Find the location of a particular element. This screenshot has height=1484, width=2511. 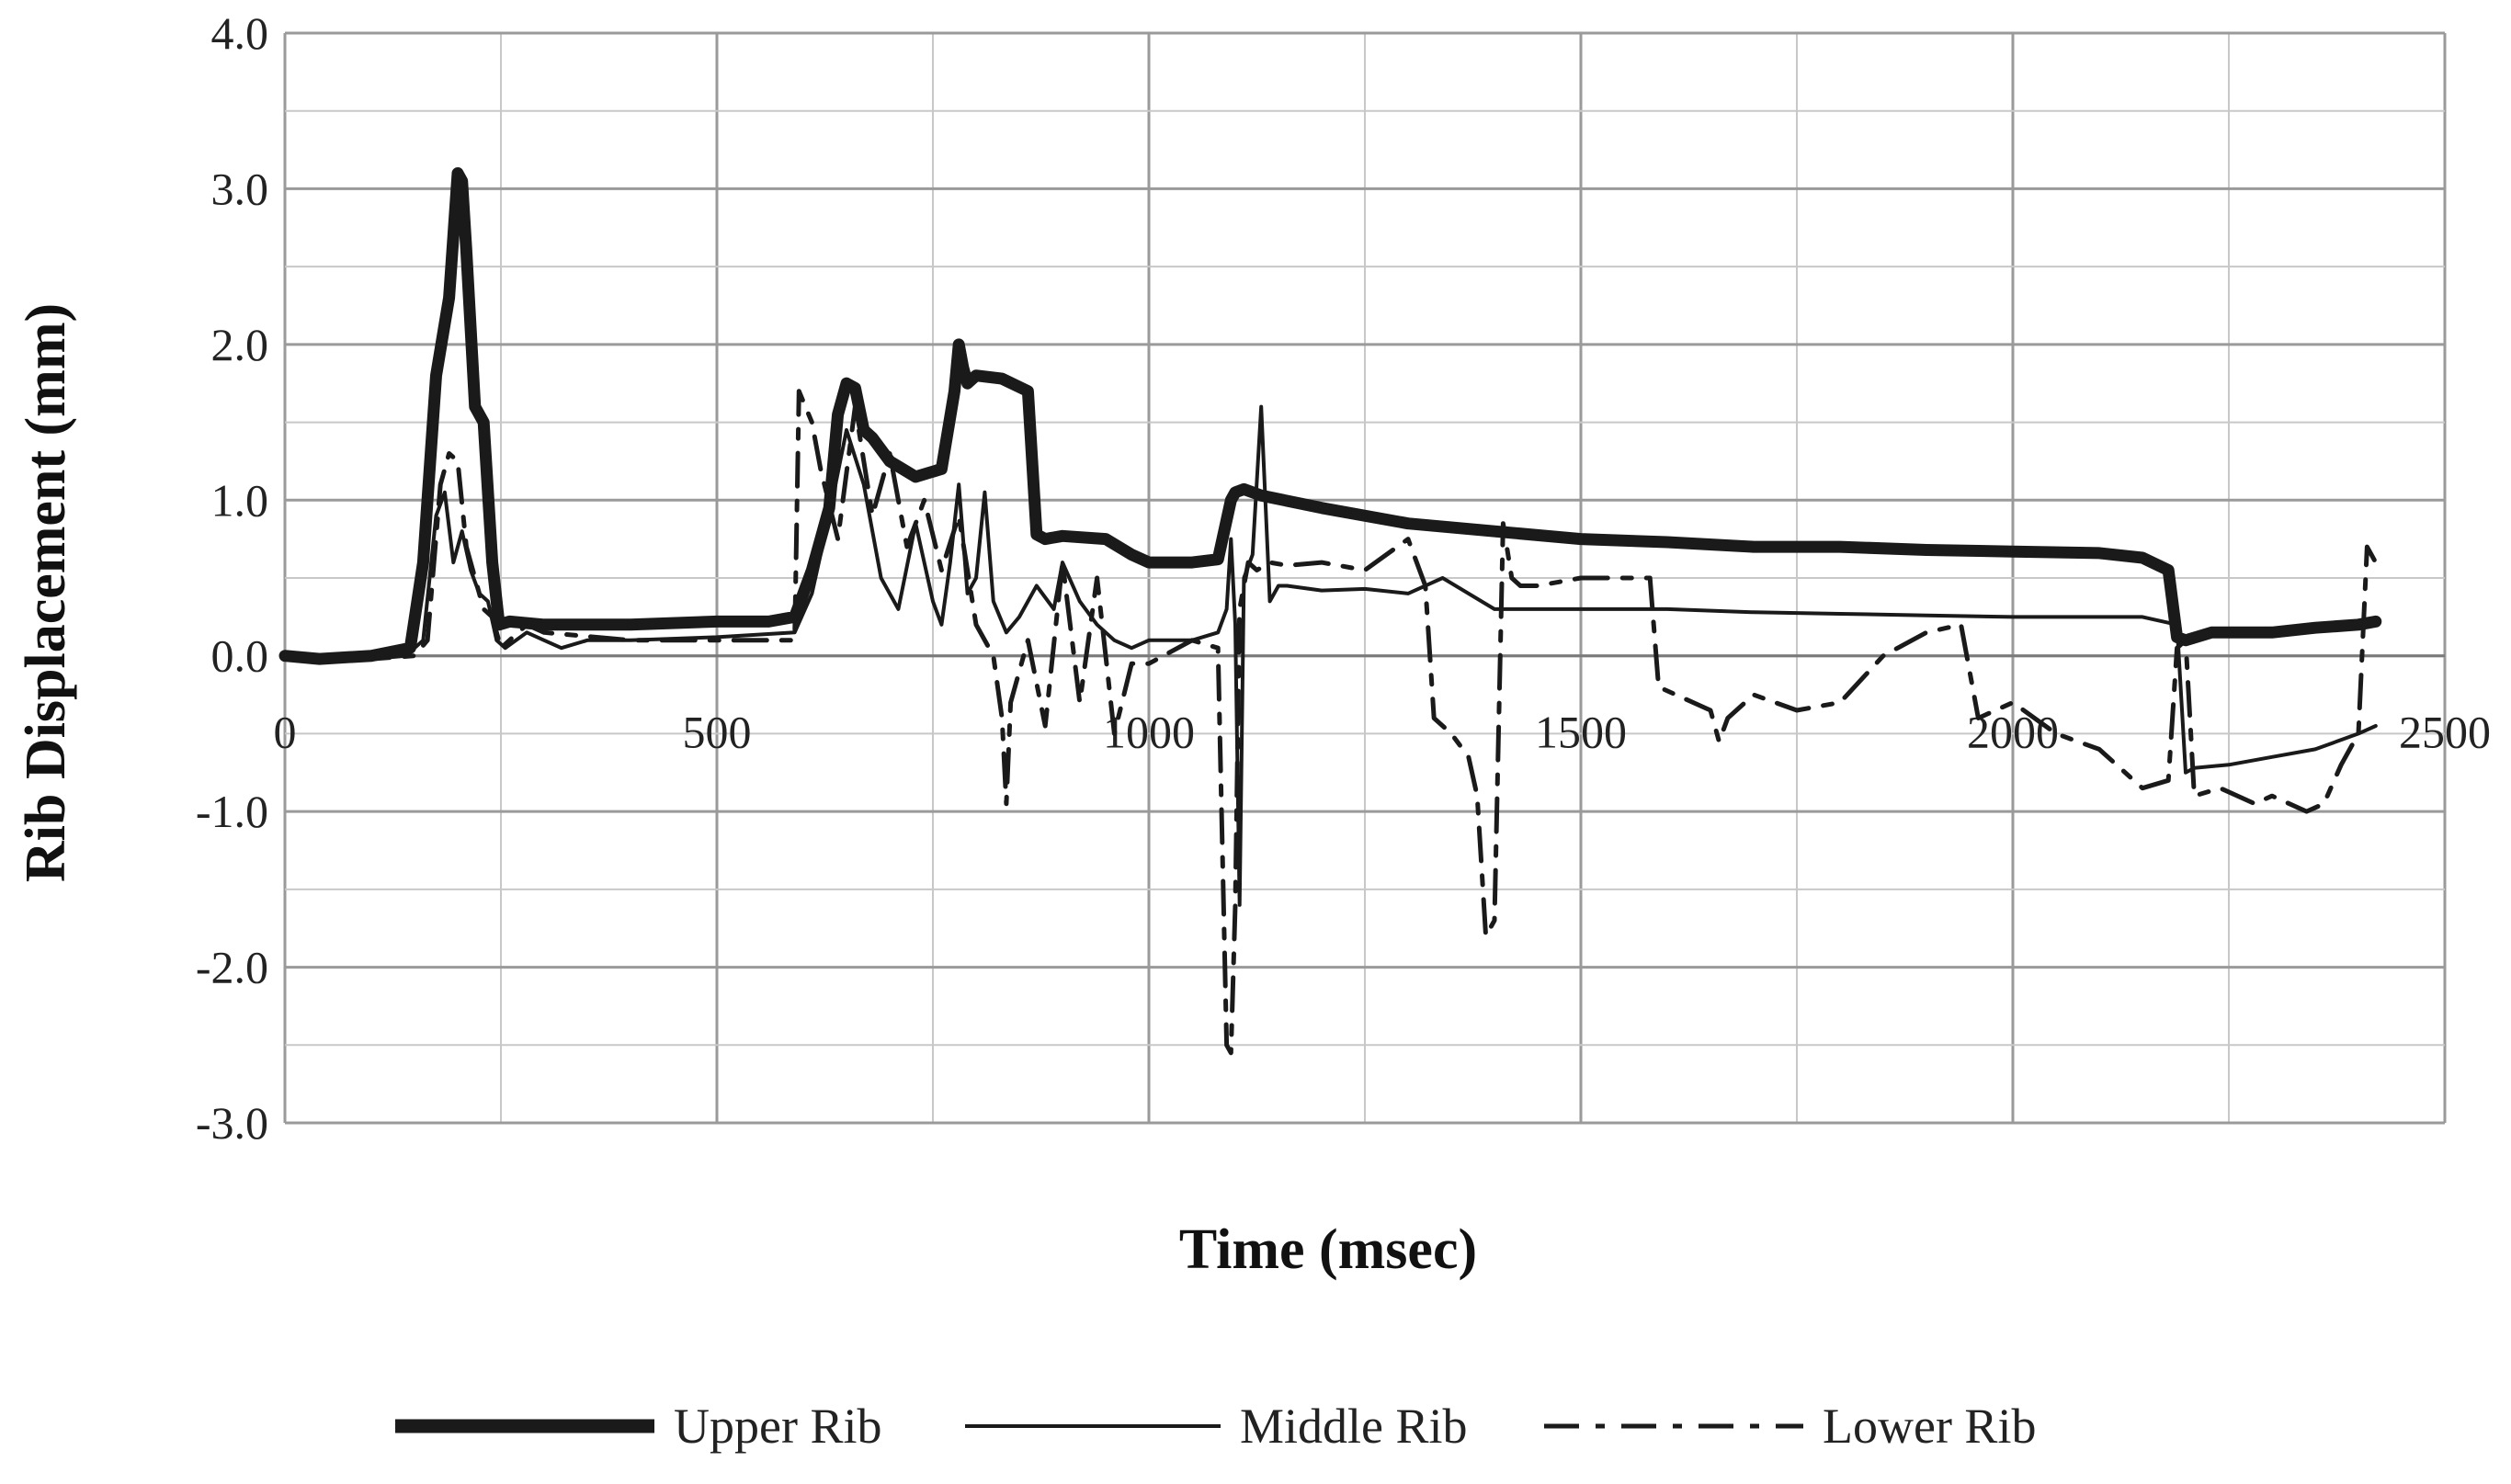

y-tick-label: 0.0 is located at coordinates (240, 656).